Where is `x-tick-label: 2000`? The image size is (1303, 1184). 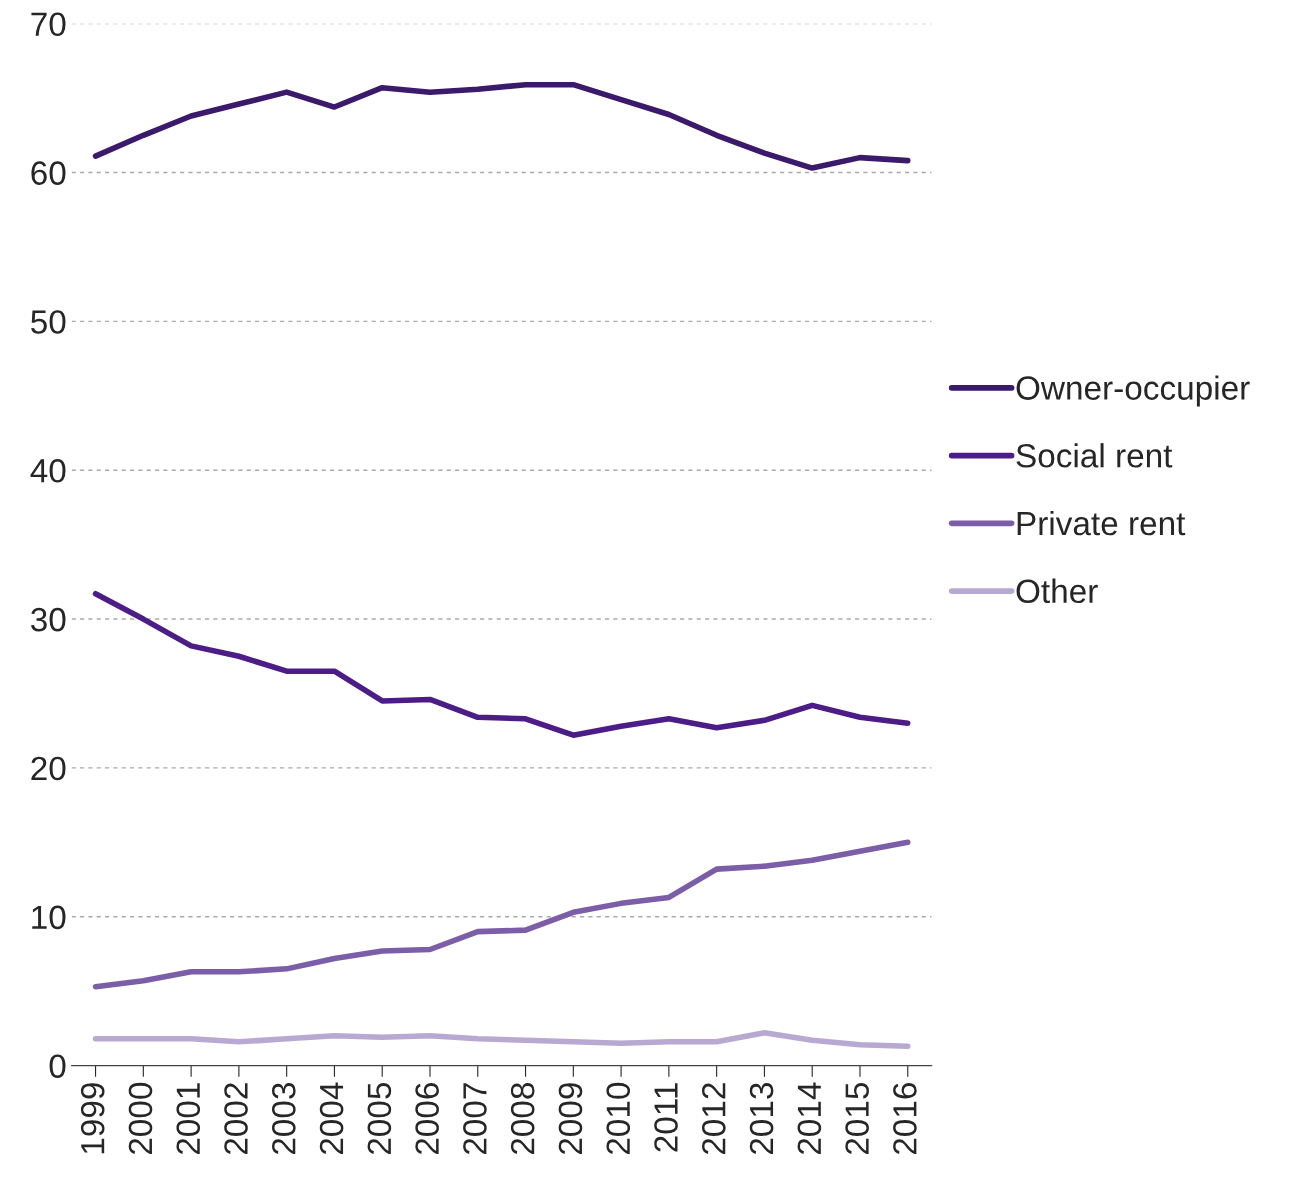 x-tick-label: 2000 is located at coordinates (140, 1118).